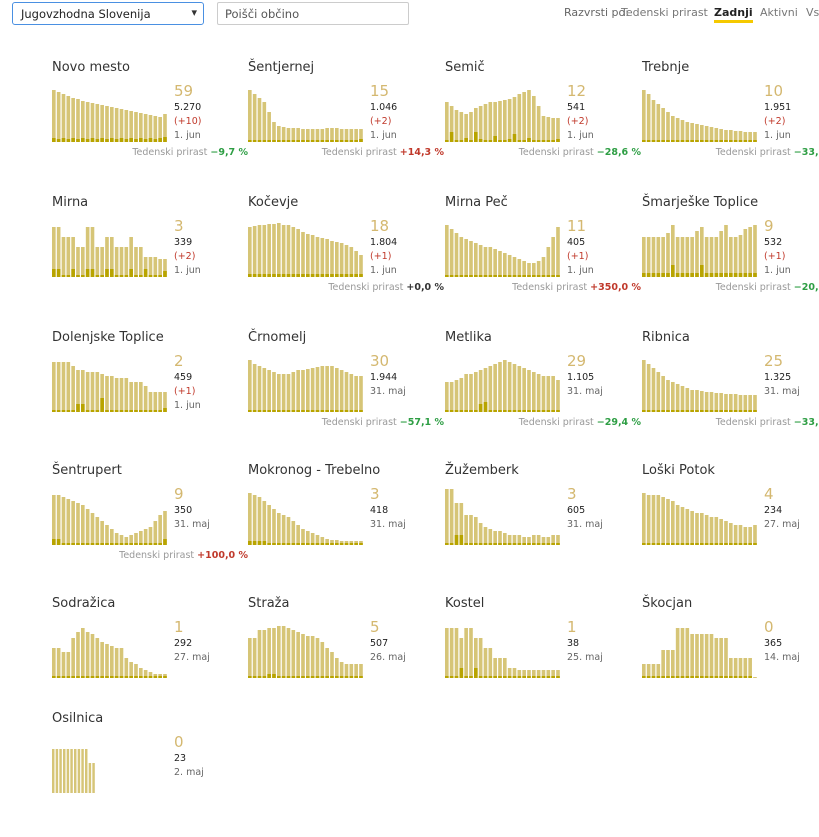  What do you see at coordinates (383, 152) in the screenshot?
I see `weekly-trend: Tedenski prirast +14,3 %` at bounding box center [383, 152].